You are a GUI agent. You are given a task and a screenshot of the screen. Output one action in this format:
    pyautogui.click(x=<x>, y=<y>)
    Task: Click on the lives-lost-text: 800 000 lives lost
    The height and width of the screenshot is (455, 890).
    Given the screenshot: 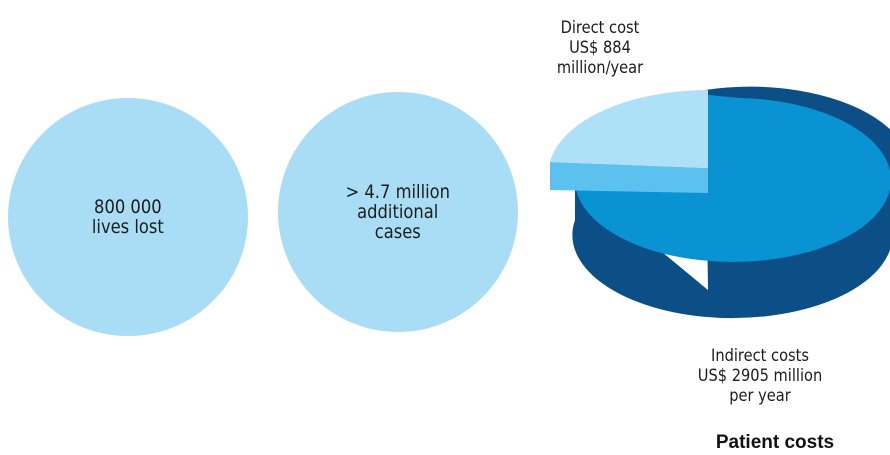 What is the action you would take?
    pyautogui.click(x=128, y=217)
    